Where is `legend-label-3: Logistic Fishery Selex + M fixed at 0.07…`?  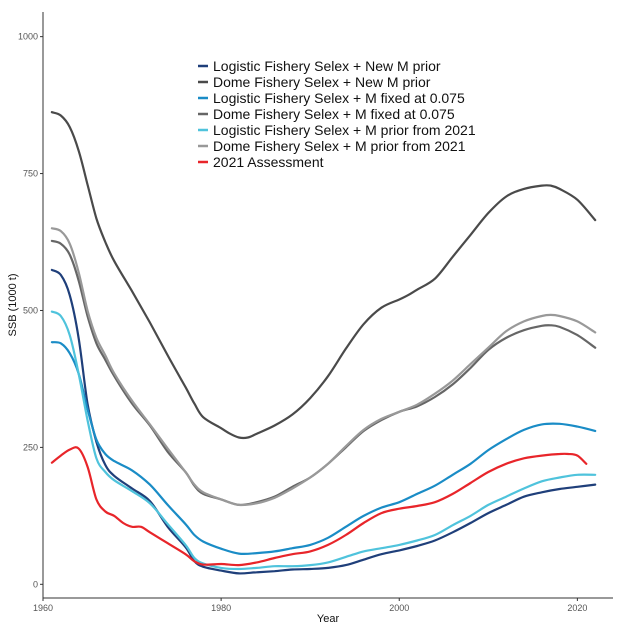 legend-label-3: Logistic Fishery Selex + M fixed at 0.07… is located at coordinates (339, 98).